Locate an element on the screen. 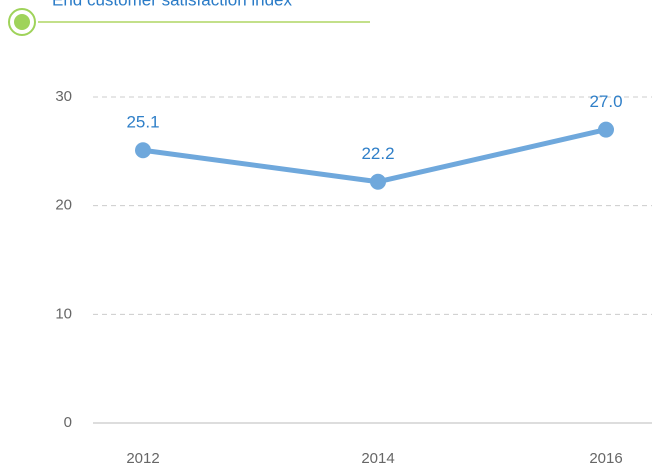 The height and width of the screenshot is (468, 652). title-dot is located at coordinates (22, 22).